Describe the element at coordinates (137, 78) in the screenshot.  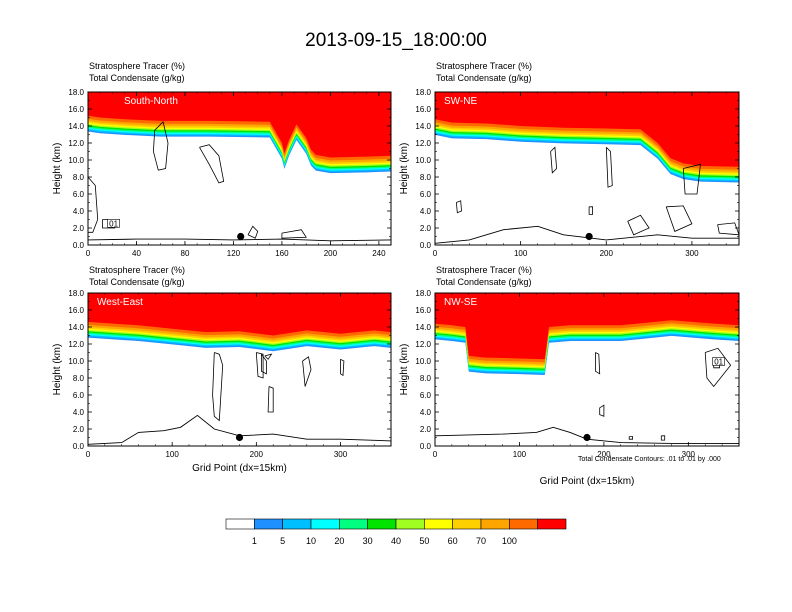
I see `panel1-header-condensate: Total Condensate (g/kg)` at that location.